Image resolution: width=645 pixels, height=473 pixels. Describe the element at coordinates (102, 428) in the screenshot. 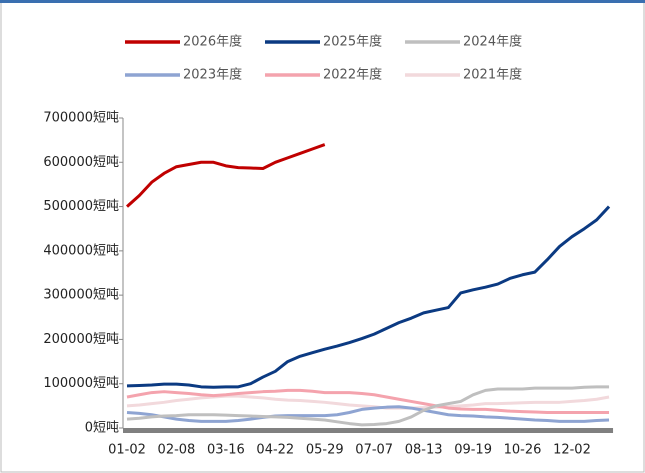

I see `y-tick-label: 0短吨` at that location.